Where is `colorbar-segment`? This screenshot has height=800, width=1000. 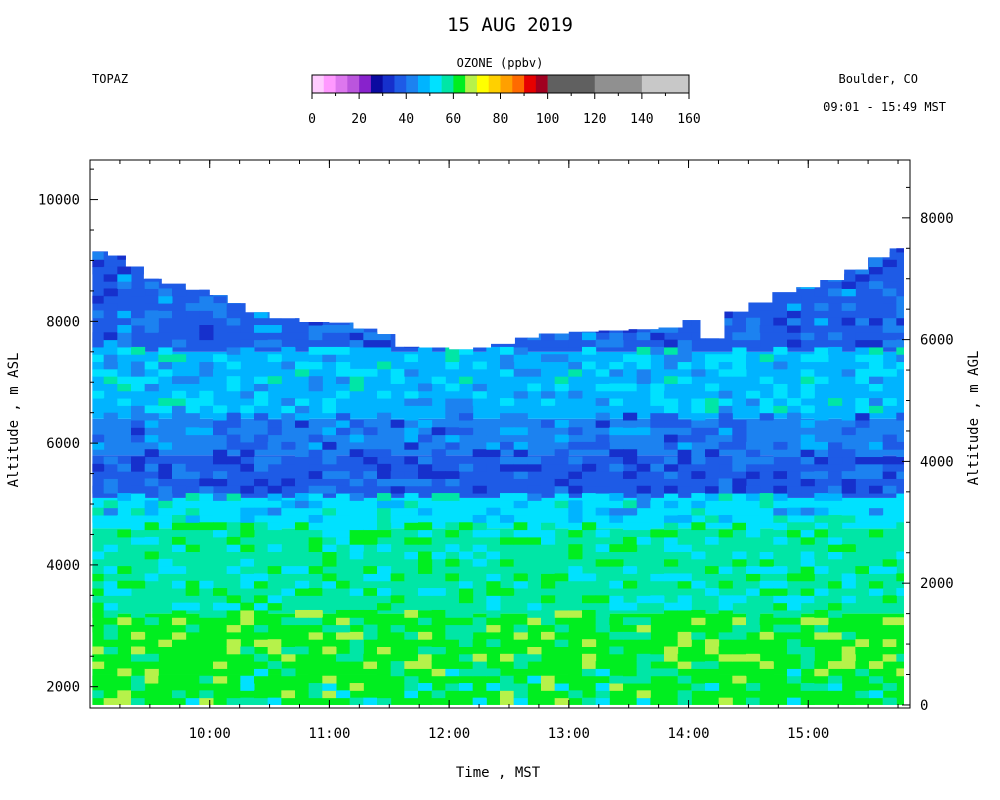 colorbar-segment is located at coordinates (571, 84).